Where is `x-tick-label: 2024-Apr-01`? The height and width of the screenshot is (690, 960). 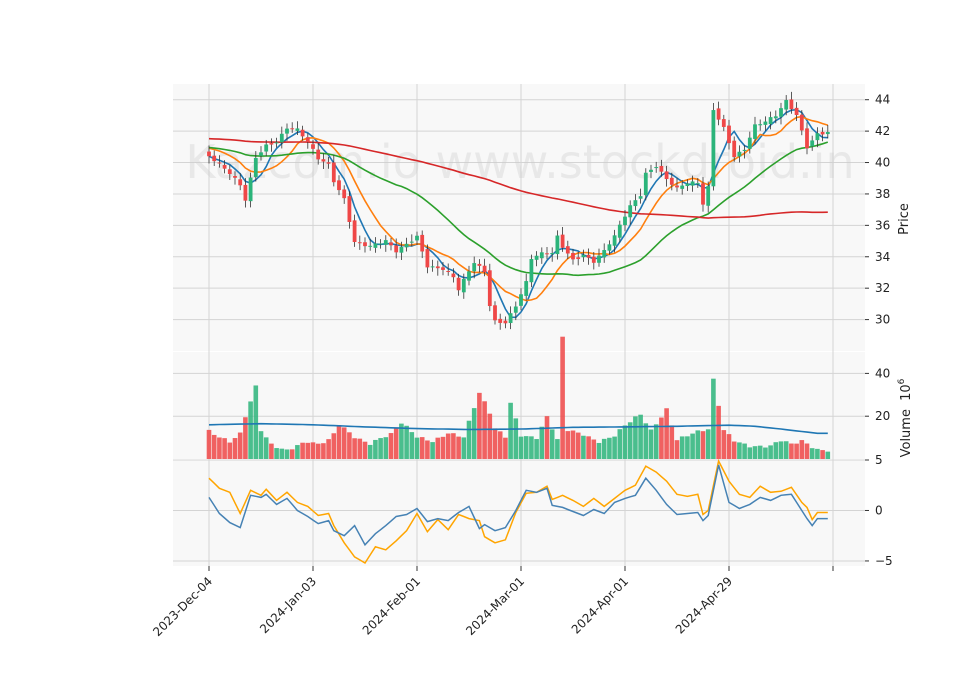
x-tick-label: 2024-Apr-01 is located at coordinates (600, 605).